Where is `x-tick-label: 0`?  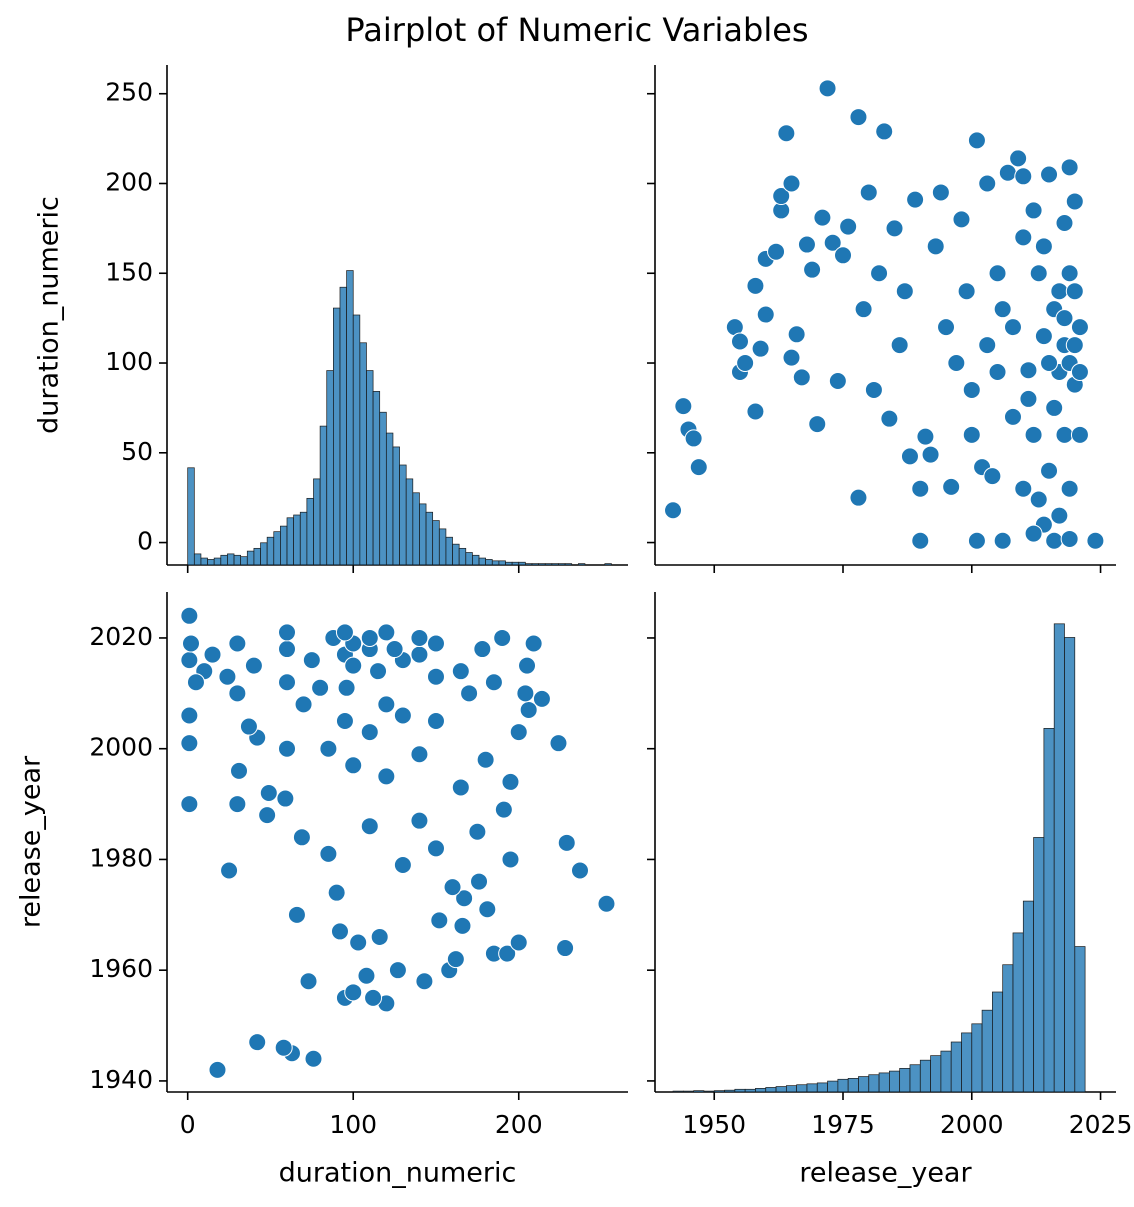
x-tick-label: 0 is located at coordinates (188, 1124).